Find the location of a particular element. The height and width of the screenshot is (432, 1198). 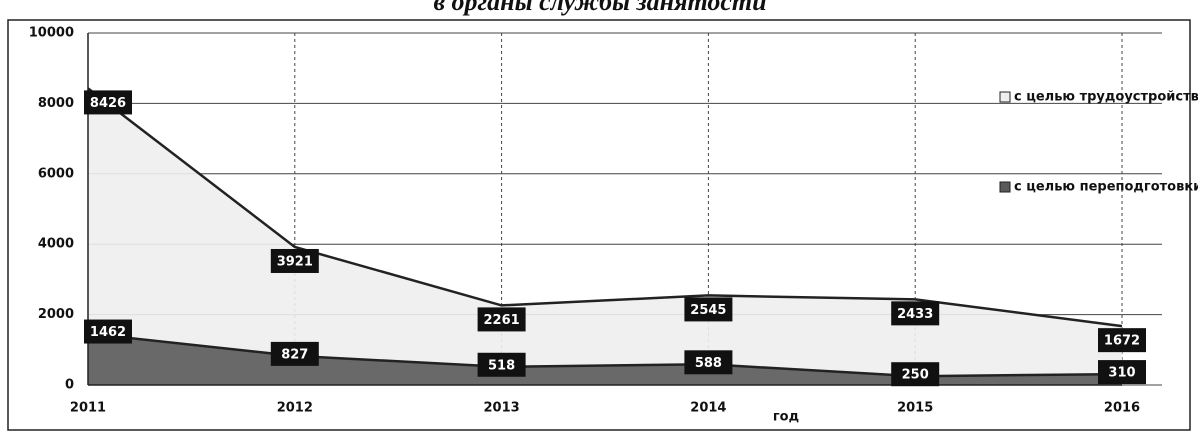

value-label-text: 518 is located at coordinates (501, 365).